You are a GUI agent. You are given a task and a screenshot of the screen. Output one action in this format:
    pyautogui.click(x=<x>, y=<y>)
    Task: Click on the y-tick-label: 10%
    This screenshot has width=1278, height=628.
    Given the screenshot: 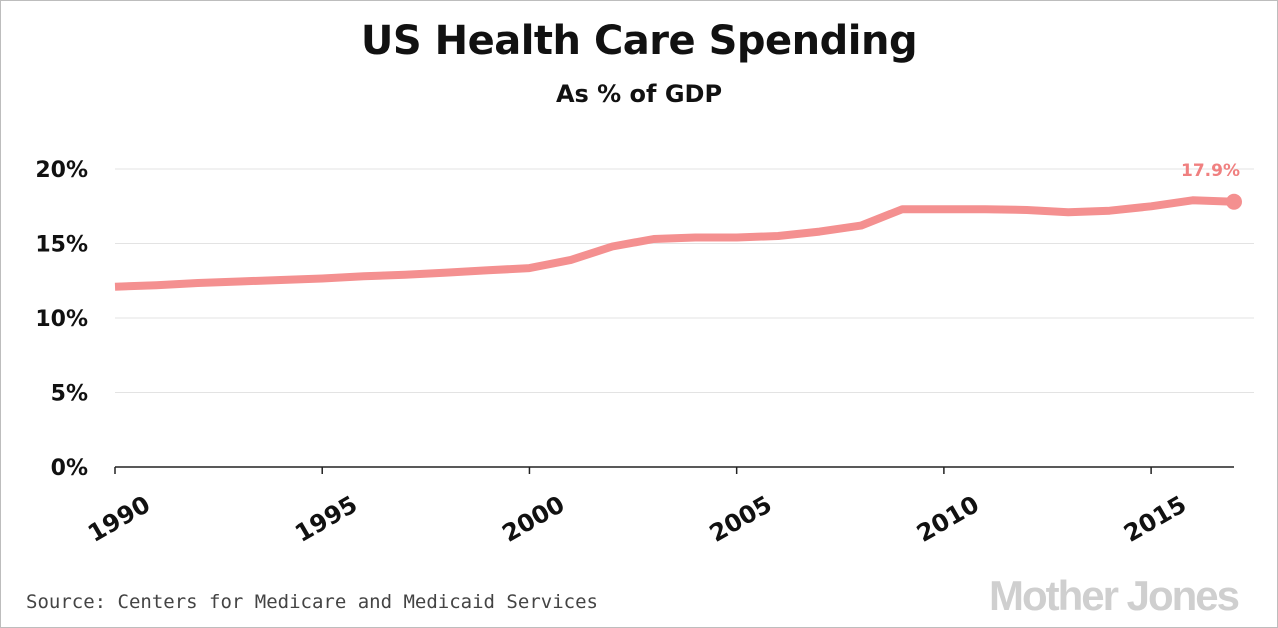 What is the action you would take?
    pyautogui.click(x=61, y=319)
    